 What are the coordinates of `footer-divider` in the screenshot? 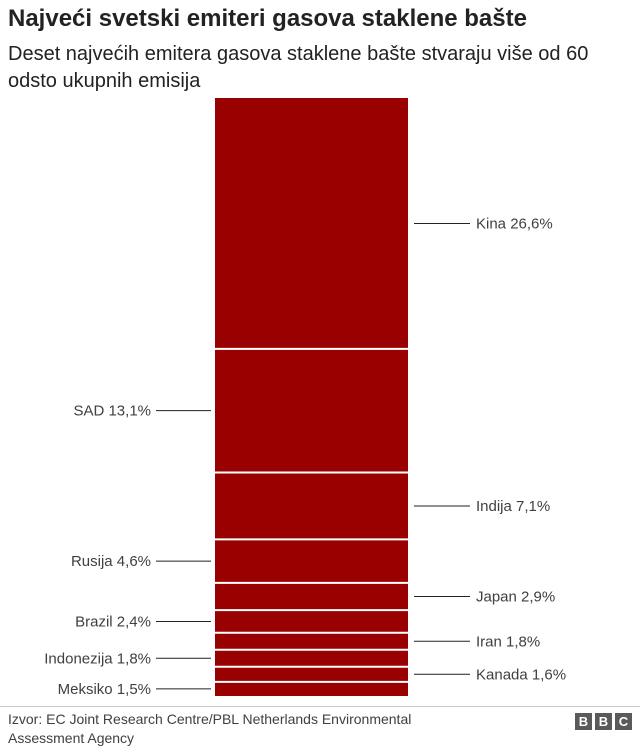 It's located at (320, 706).